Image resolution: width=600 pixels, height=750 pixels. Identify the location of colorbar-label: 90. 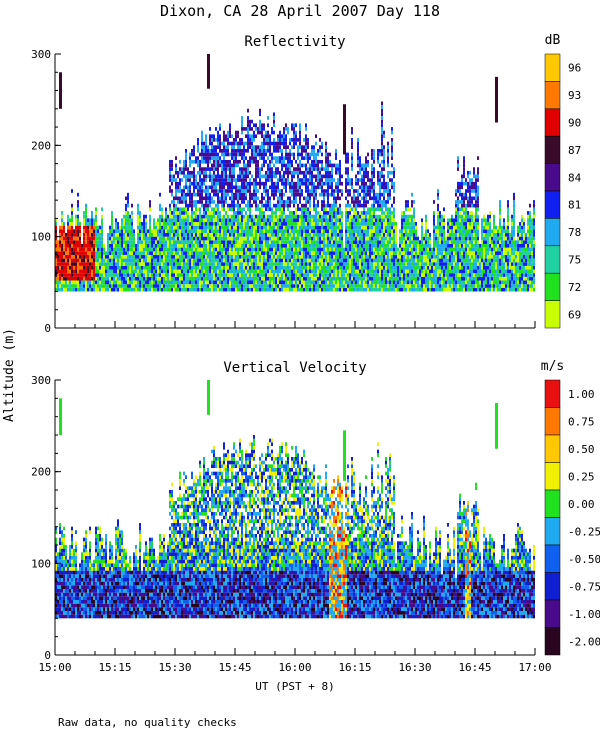
(574, 123).